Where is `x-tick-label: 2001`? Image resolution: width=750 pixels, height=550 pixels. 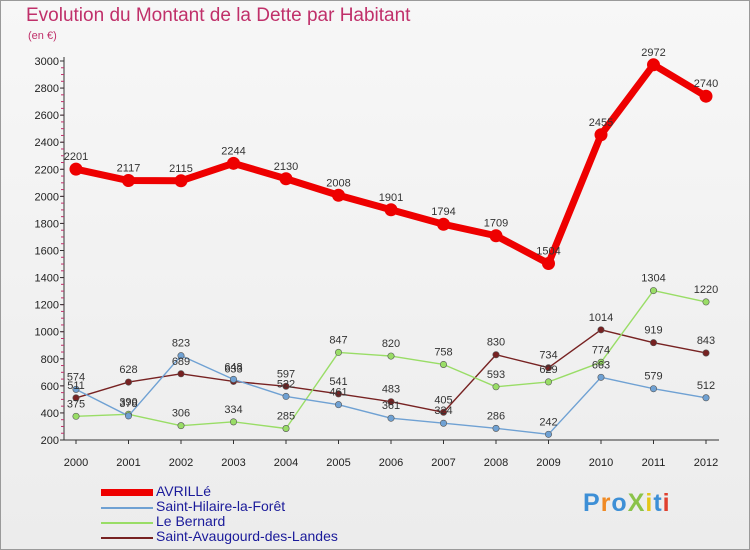 x-tick-label: 2001 is located at coordinates (128, 463).